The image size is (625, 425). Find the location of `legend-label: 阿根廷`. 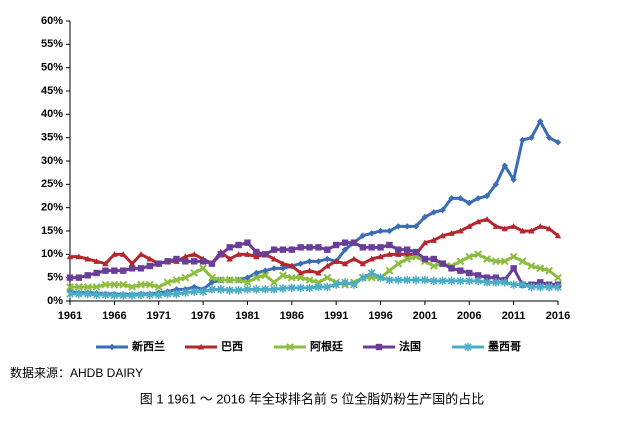

legend-label: 阿根廷 is located at coordinates (327, 346).